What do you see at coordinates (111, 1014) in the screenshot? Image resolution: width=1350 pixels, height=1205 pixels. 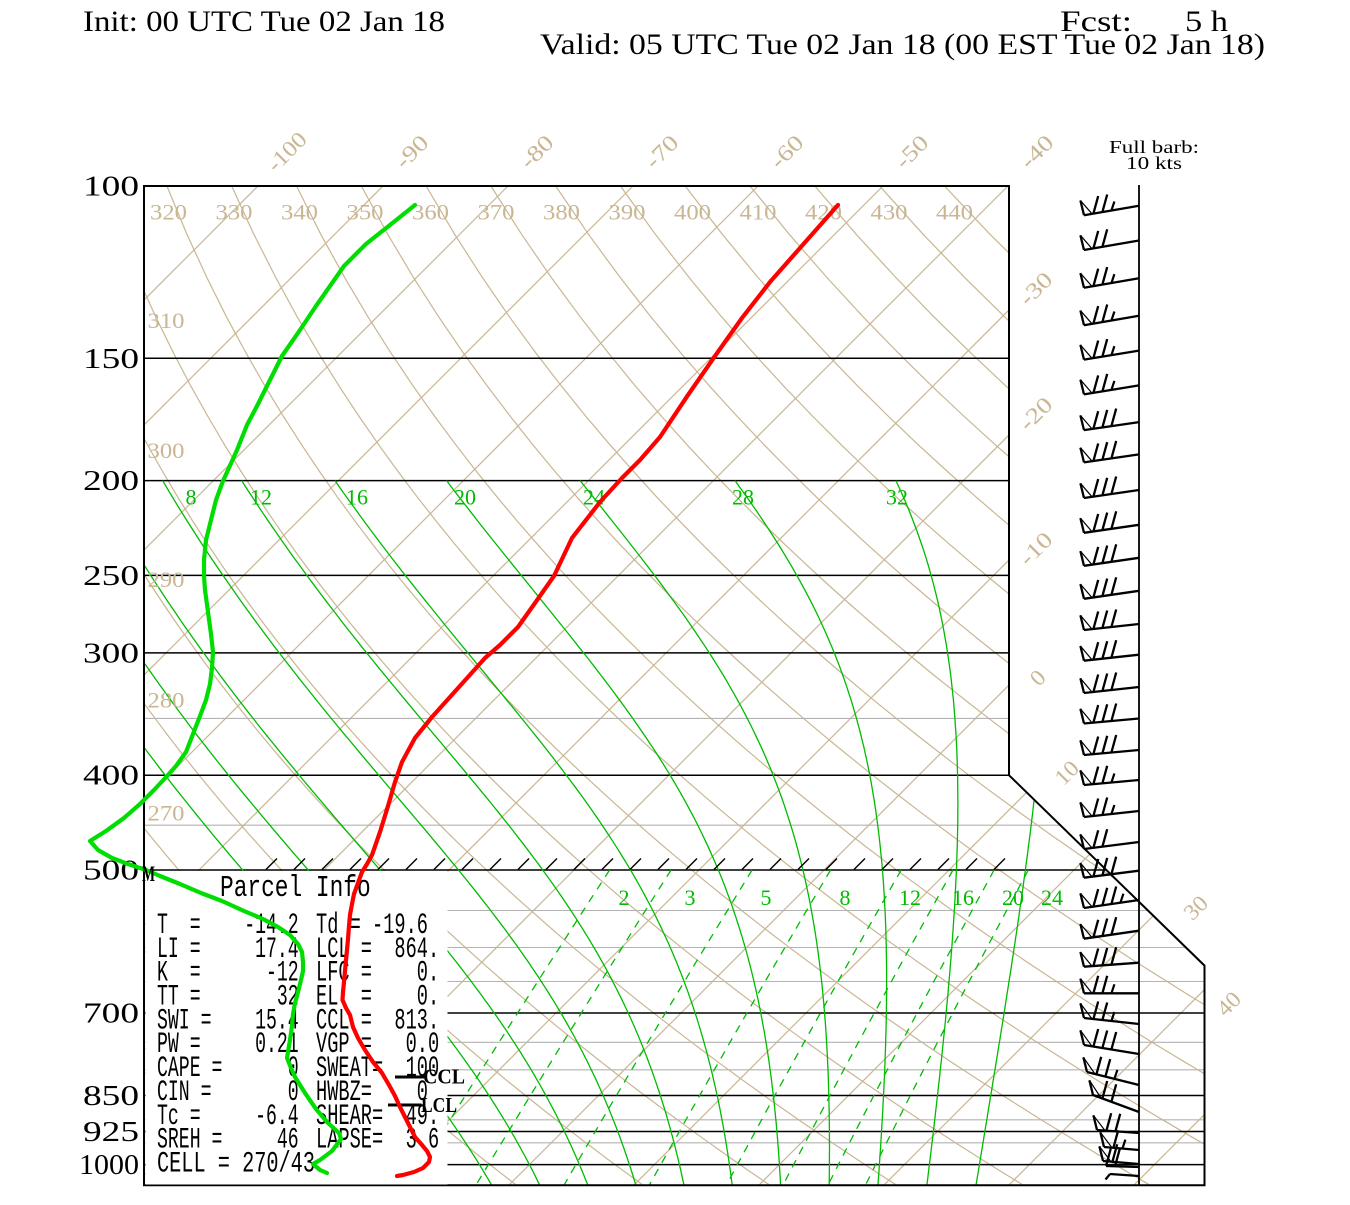 I see `svg-text: 700` at bounding box center [111, 1014].